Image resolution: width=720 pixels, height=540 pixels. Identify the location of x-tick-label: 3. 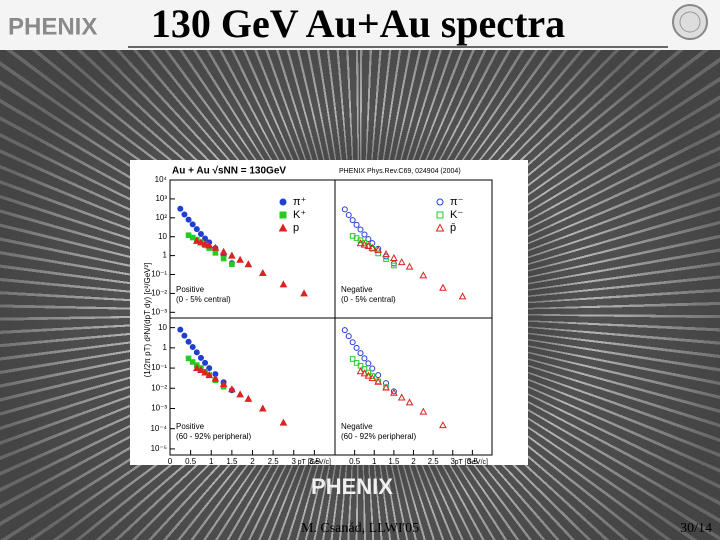
(453, 461).